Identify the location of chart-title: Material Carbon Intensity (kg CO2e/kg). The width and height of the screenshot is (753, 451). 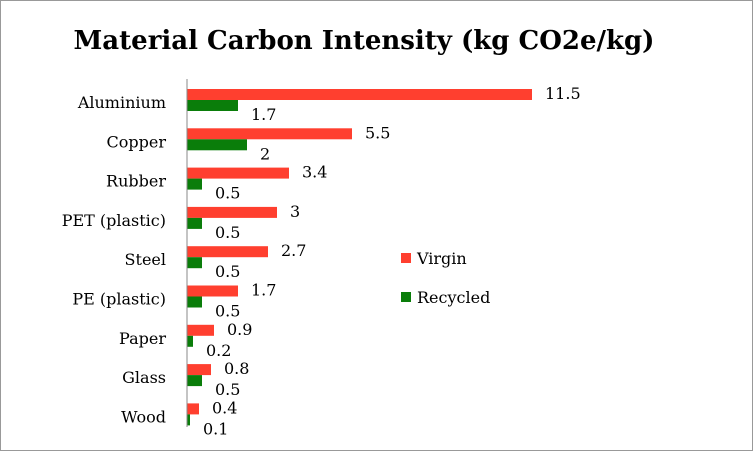
(364, 41).